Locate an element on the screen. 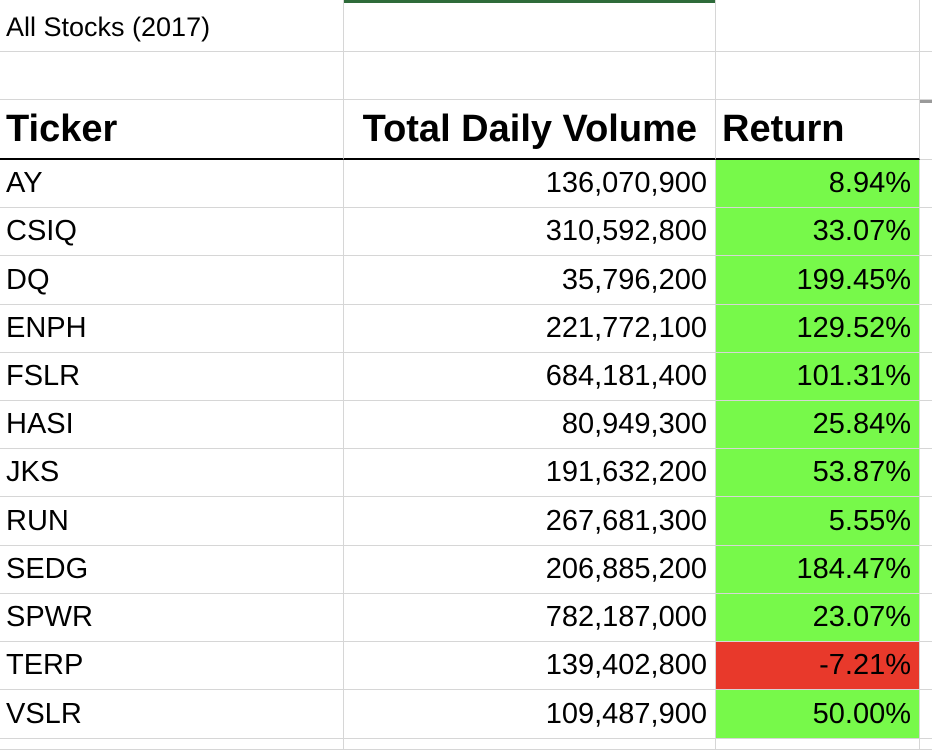  cell-b1 is located at coordinates (530, 26).